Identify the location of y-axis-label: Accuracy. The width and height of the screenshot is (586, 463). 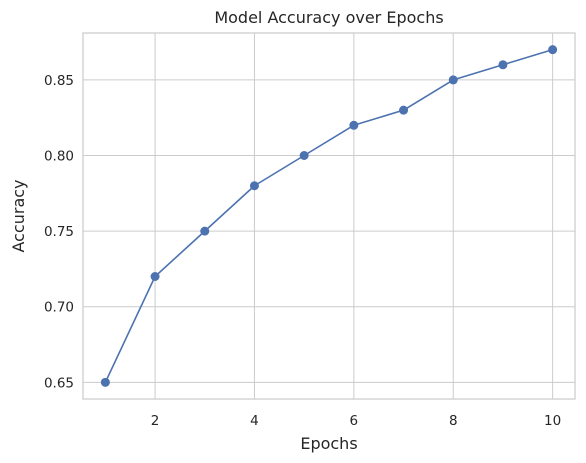
(18, 215).